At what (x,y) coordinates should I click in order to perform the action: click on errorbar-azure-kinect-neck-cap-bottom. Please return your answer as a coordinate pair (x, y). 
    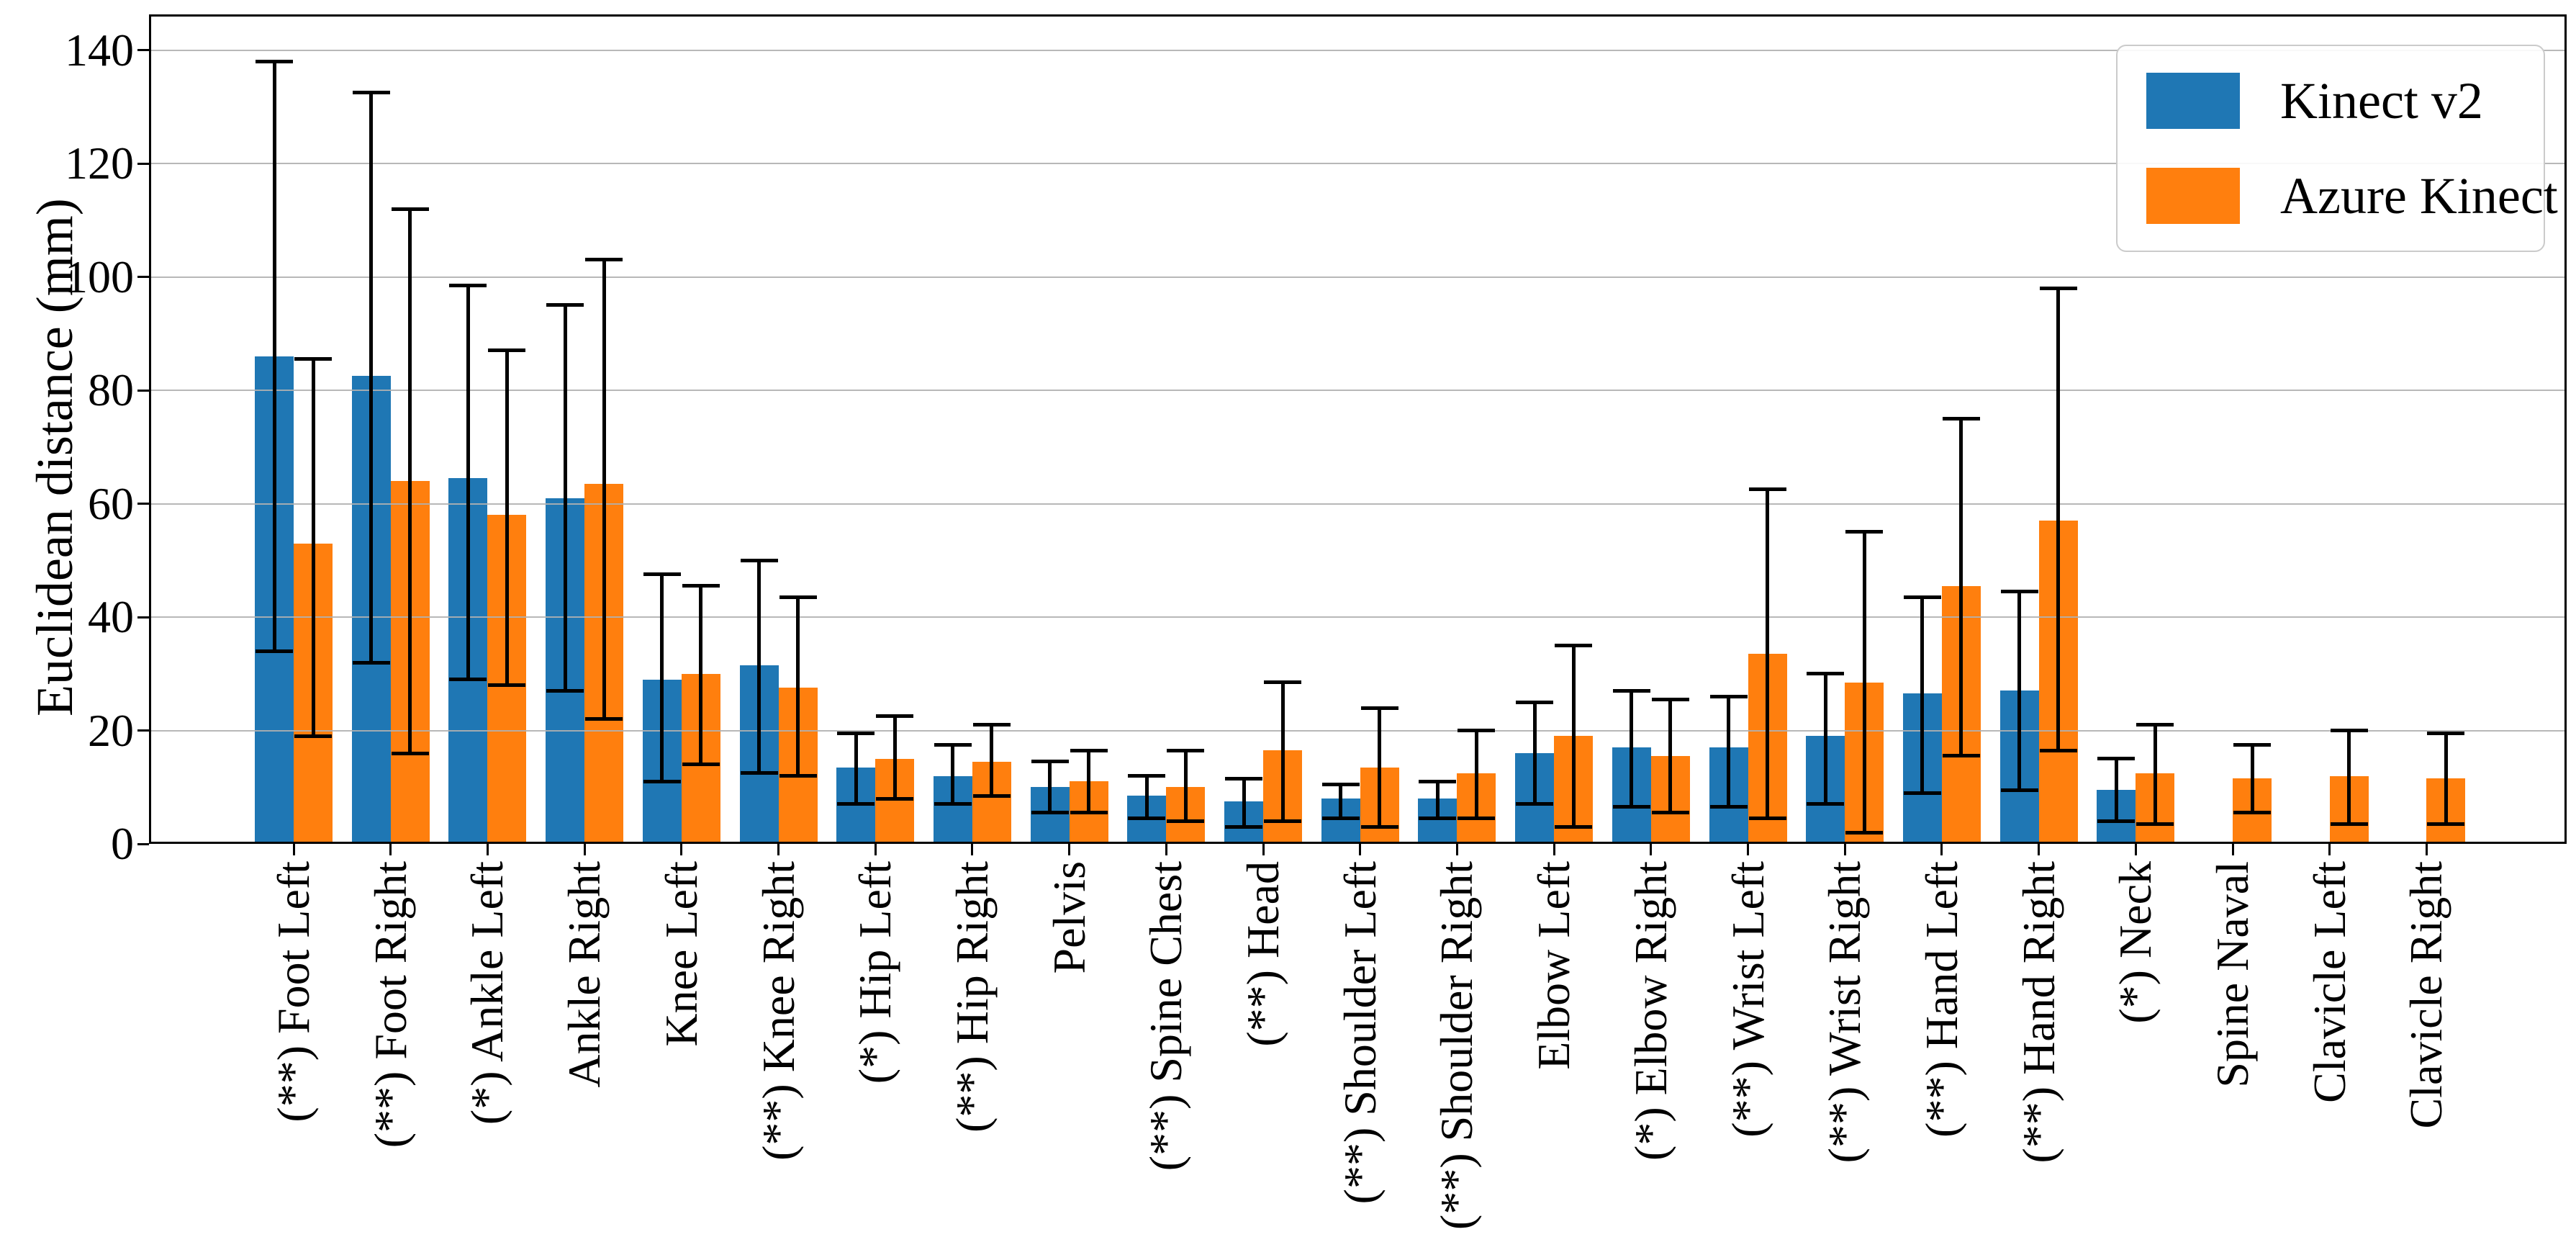
    Looking at the image, I should click on (2155, 824).